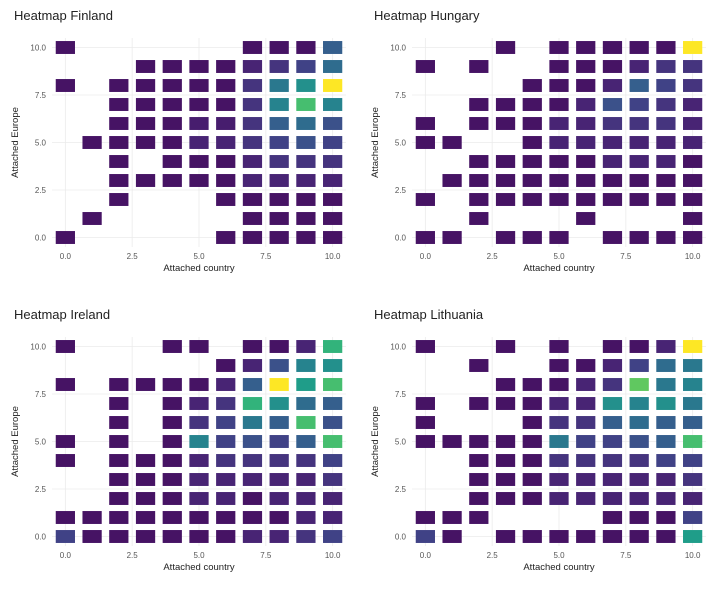  What do you see at coordinates (41, 143) in the screenshot?
I see `y-tick-label: 5.0` at bounding box center [41, 143].